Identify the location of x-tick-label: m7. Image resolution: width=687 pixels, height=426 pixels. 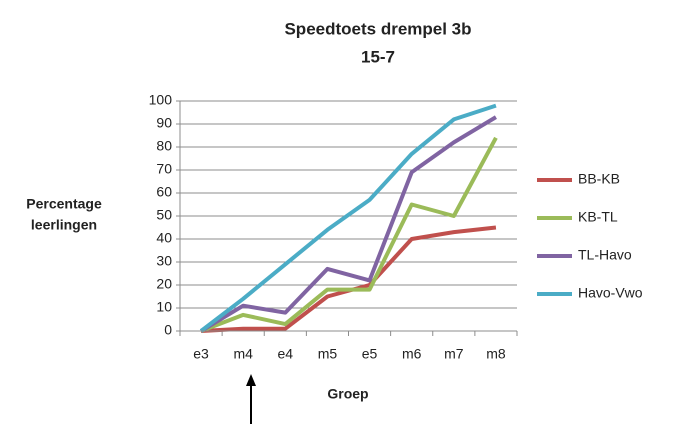
(454, 354).